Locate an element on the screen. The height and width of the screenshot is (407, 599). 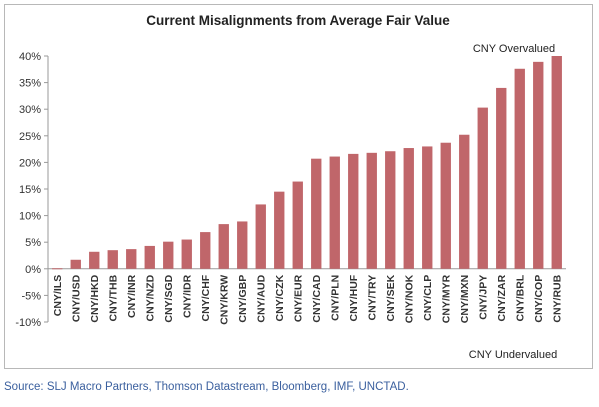
bar-cny-nzd is located at coordinates (149, 257).